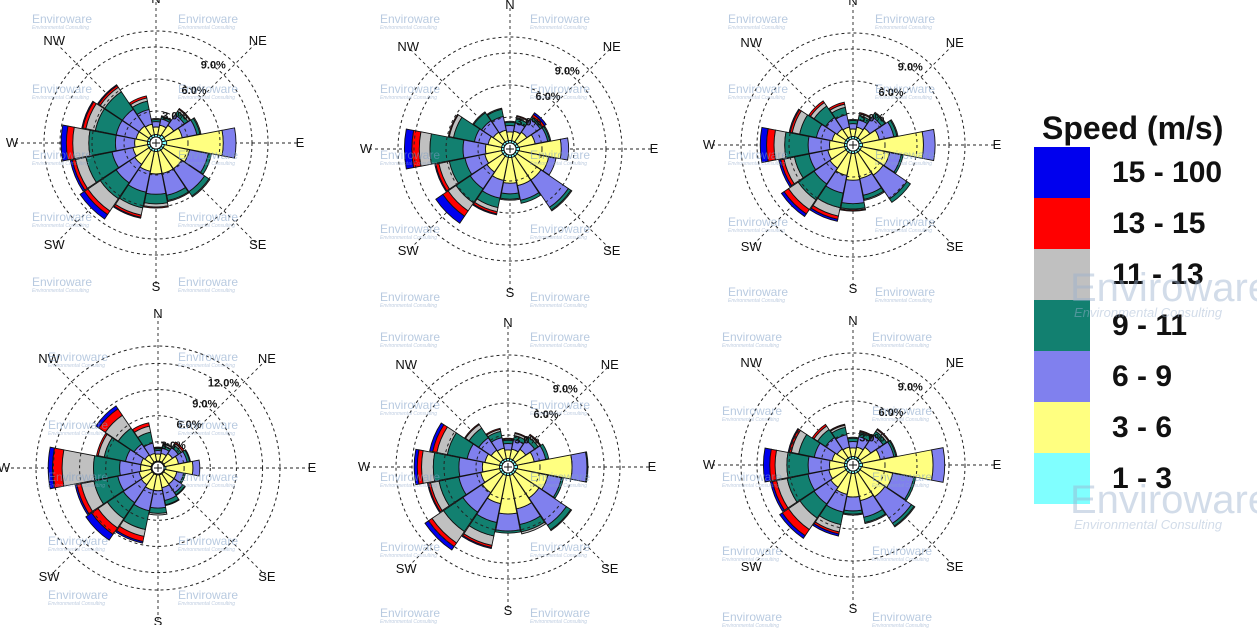  I want to click on wind-rose-2: 3.0% 6.0% 9.0% N NE E SE S SW W NW, so click(509, 150).